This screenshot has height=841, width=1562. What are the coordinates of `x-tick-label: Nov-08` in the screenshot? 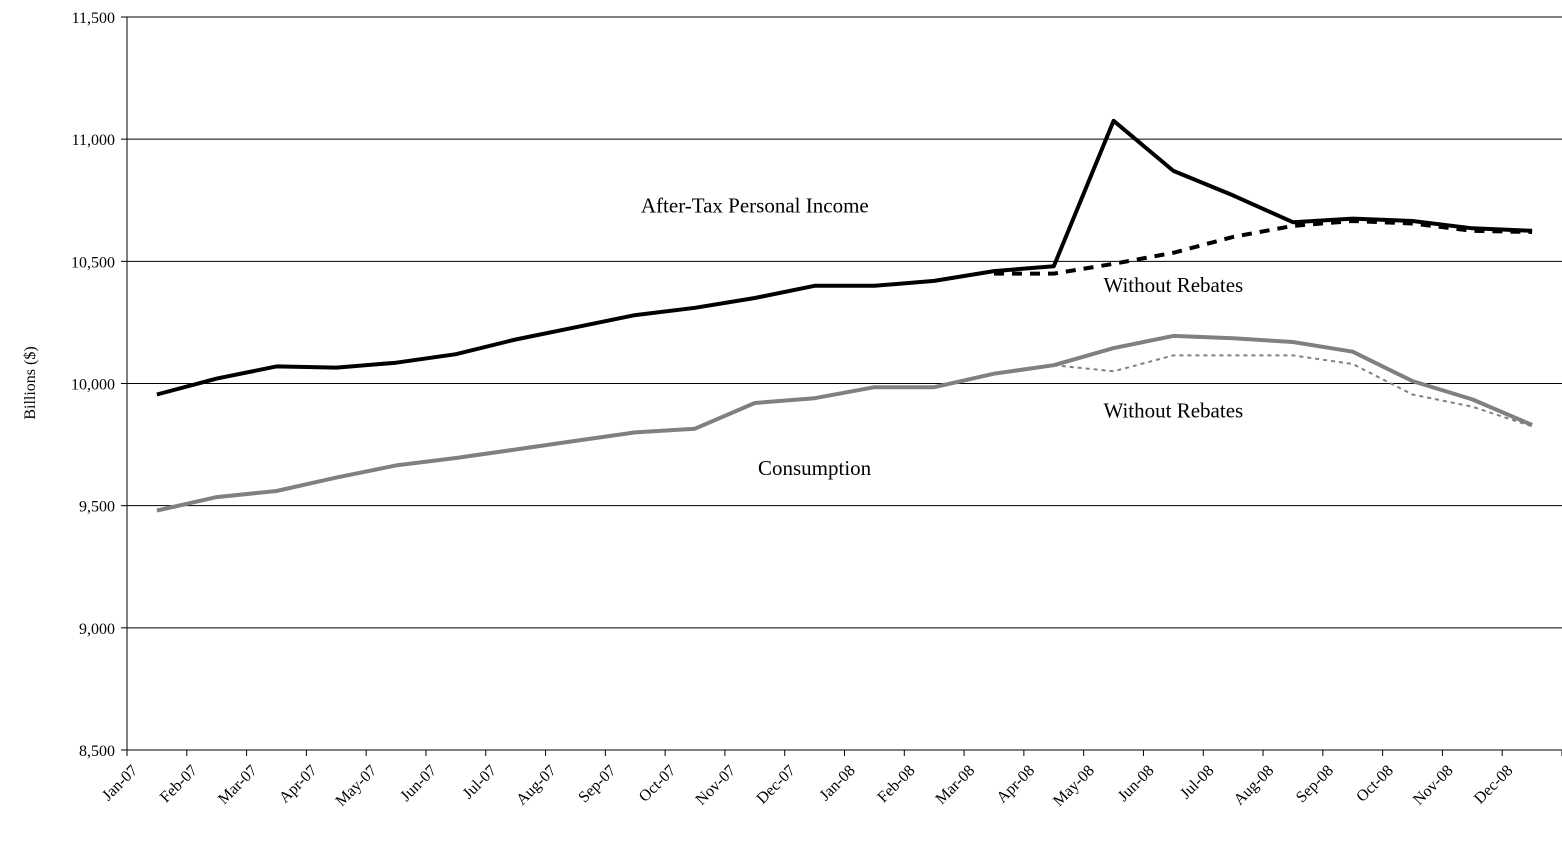 It's located at (1433, 785).